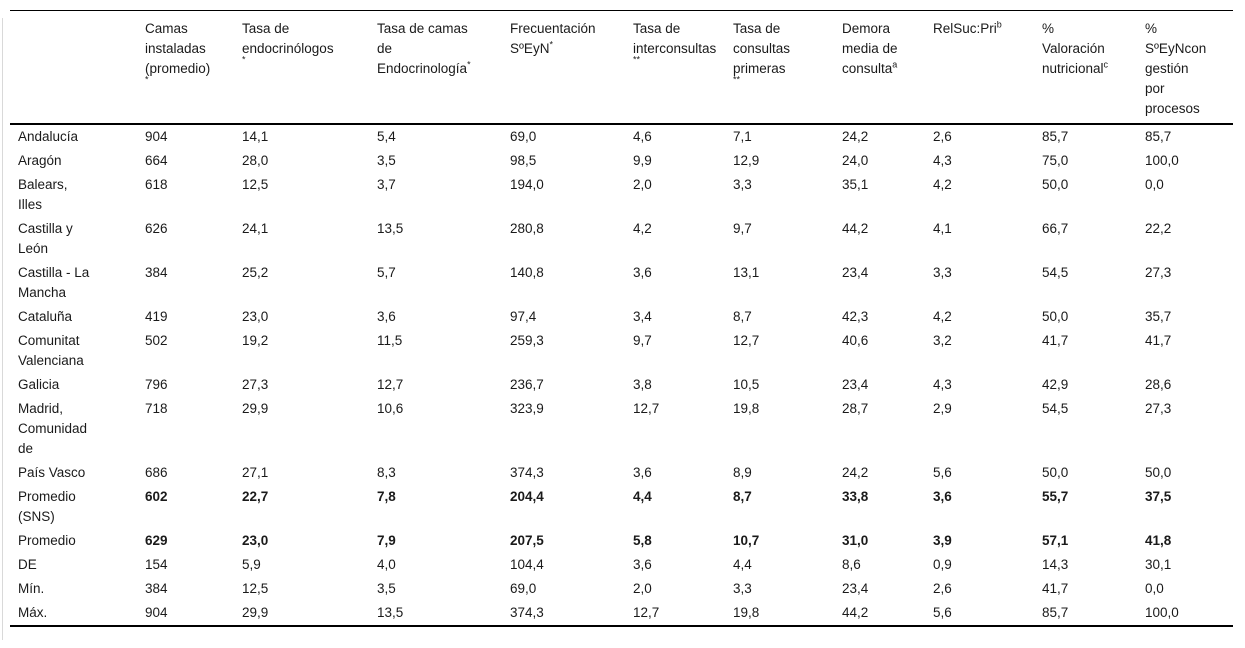 Image resolution: width=1245 pixels, height=648 pixels. I want to click on value-cell-tasa-endocrinologos: 12,5, so click(255, 184).